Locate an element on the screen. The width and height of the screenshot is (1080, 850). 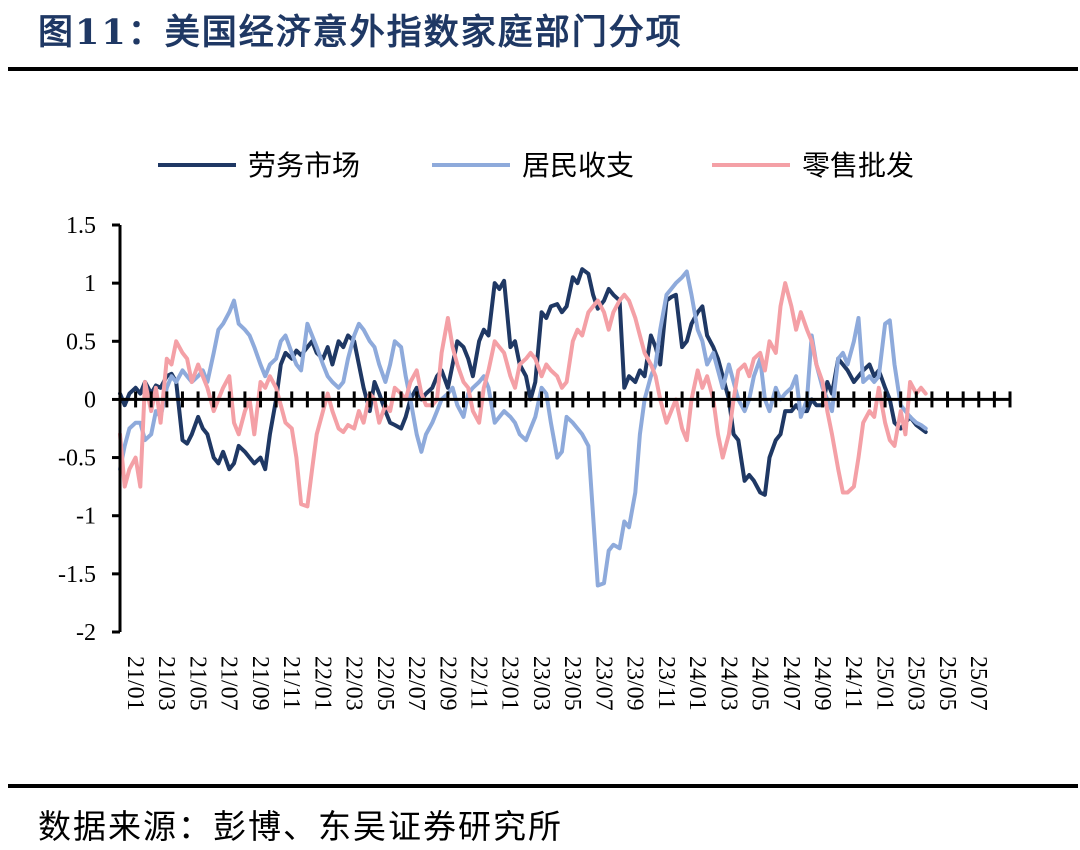
chart-legend: 劳务市场 居民收支 零售批发 is located at coordinates (536, 165).